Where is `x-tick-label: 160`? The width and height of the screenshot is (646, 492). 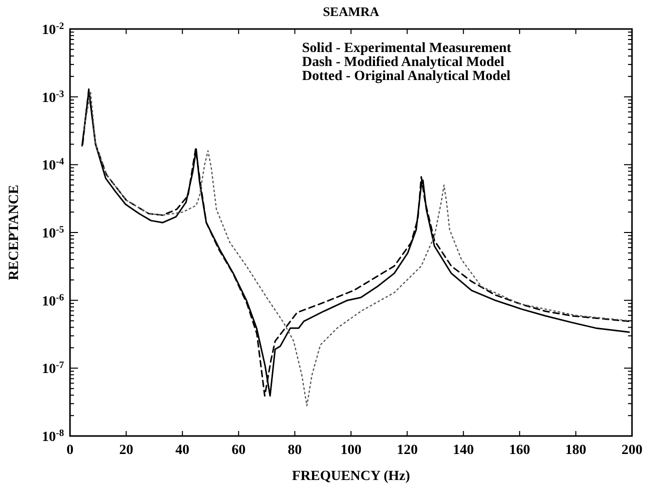
x-tick-label: 160 is located at coordinates (519, 450).